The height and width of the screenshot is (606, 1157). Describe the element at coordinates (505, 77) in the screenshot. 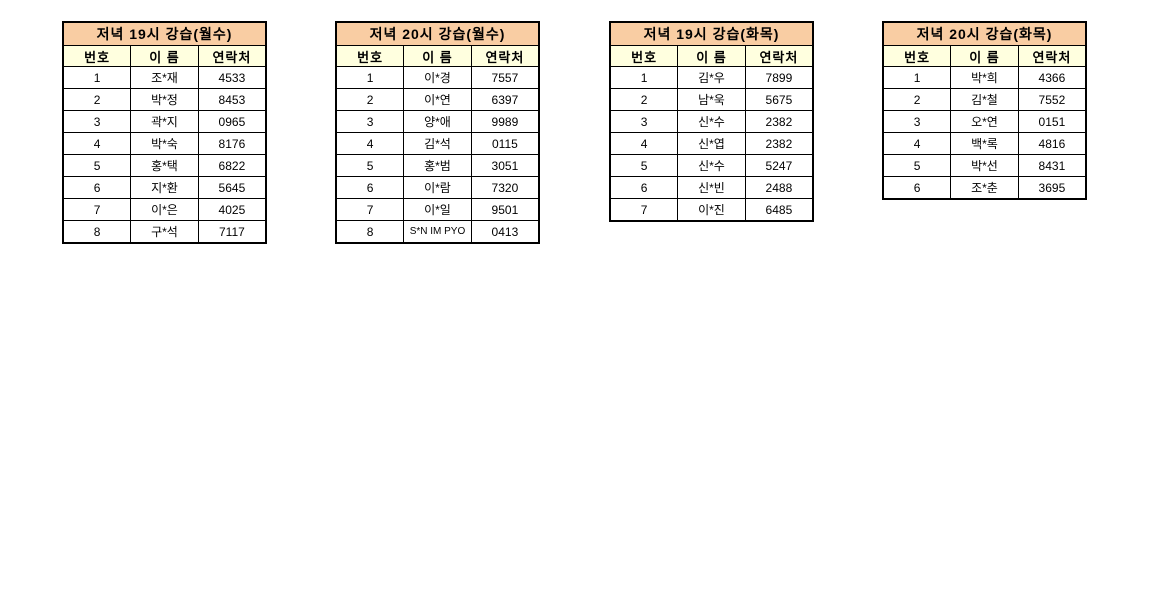

I see `cell-contact: 7557` at that location.